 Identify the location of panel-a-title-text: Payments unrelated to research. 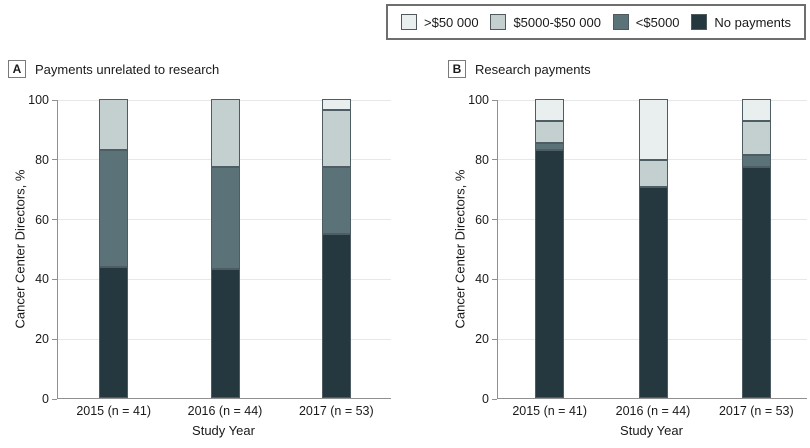
(127, 69).